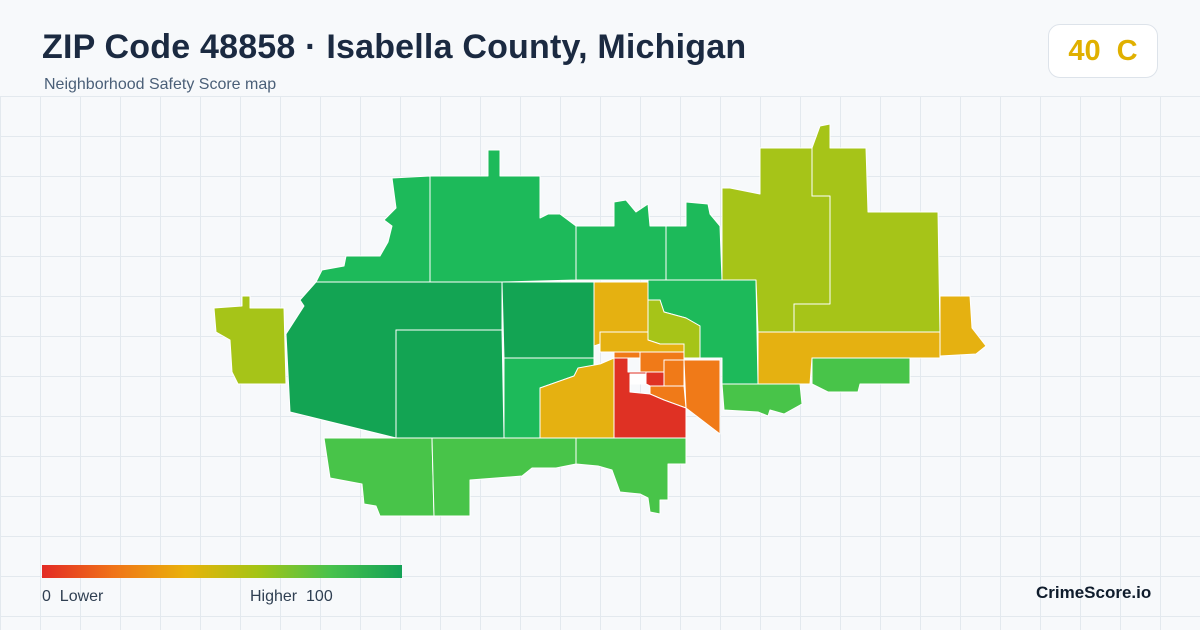  What do you see at coordinates (160, 84) in the screenshot?
I see `page-subtitle: Neighborhood Safety Score map` at bounding box center [160, 84].